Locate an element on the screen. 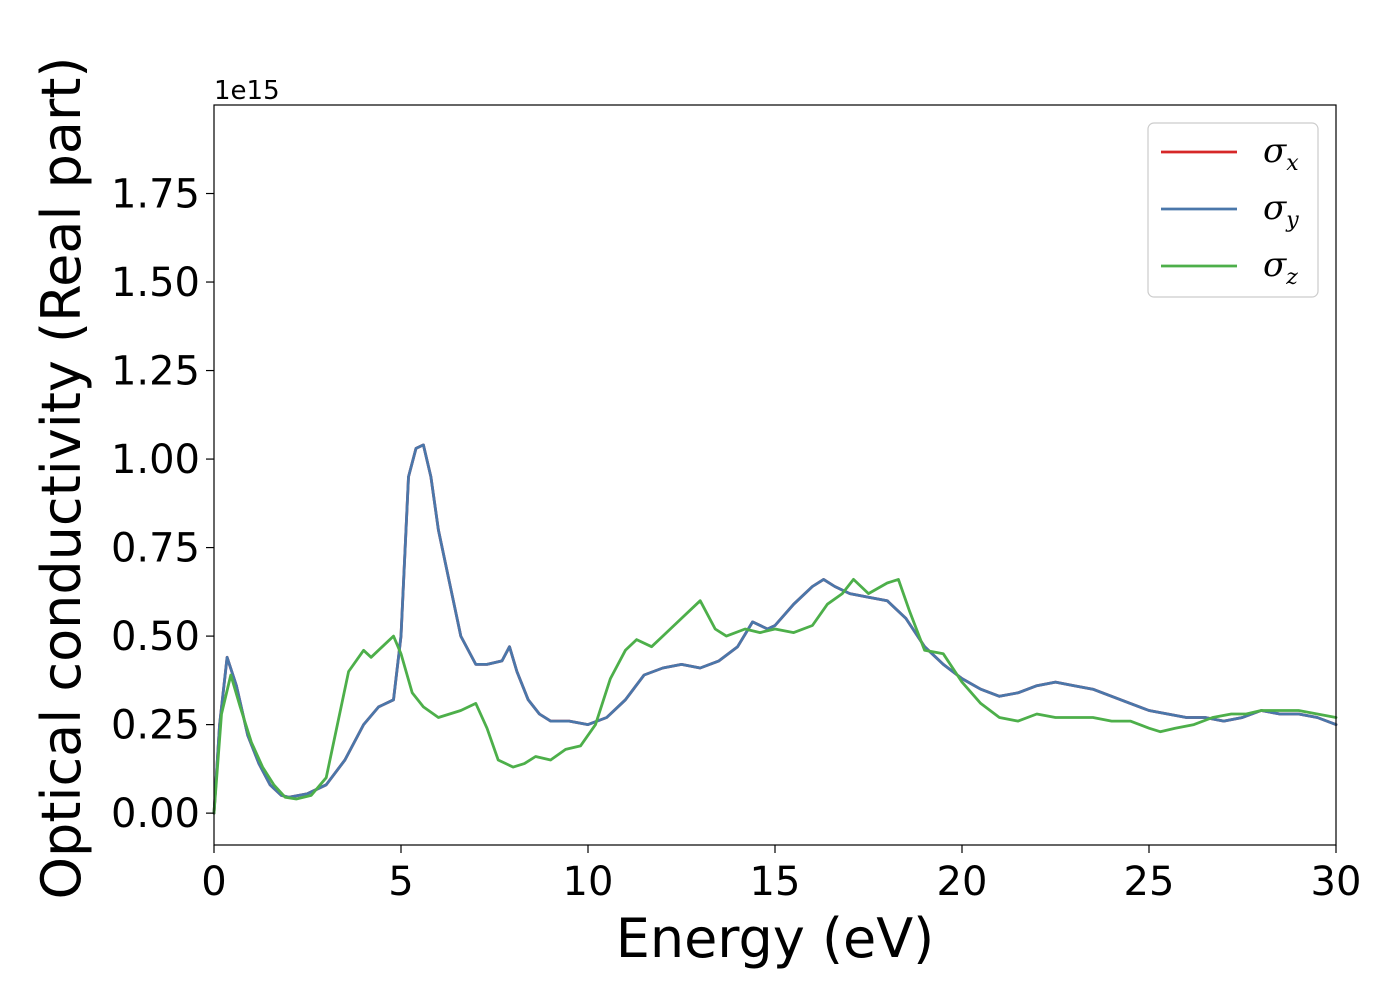 The width and height of the screenshot is (1400, 1000). x-axis-label: Energy (eV) is located at coordinates (775, 938).